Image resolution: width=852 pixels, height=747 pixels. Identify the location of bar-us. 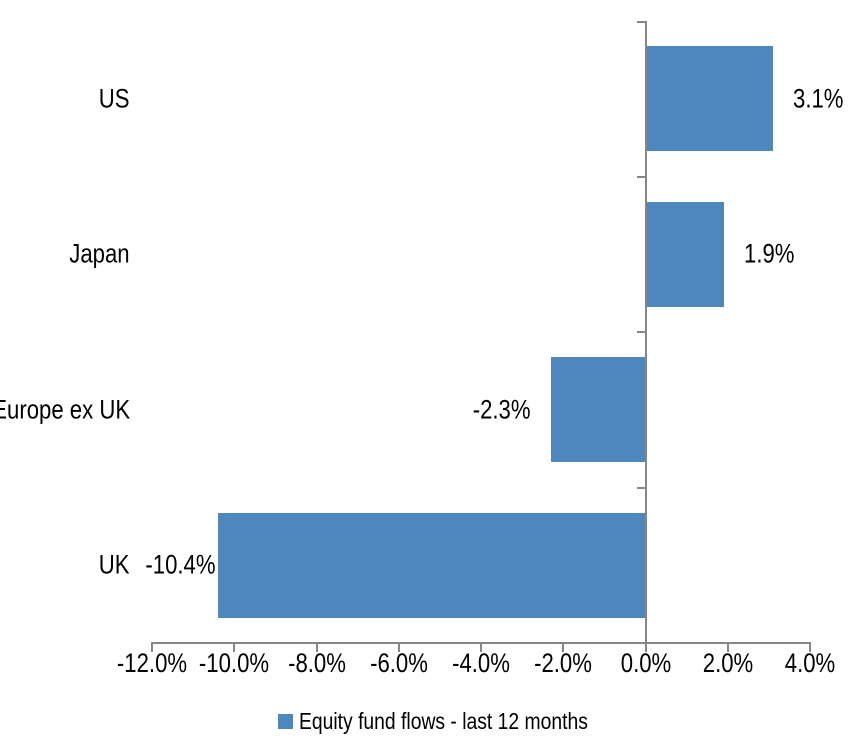
(709, 99).